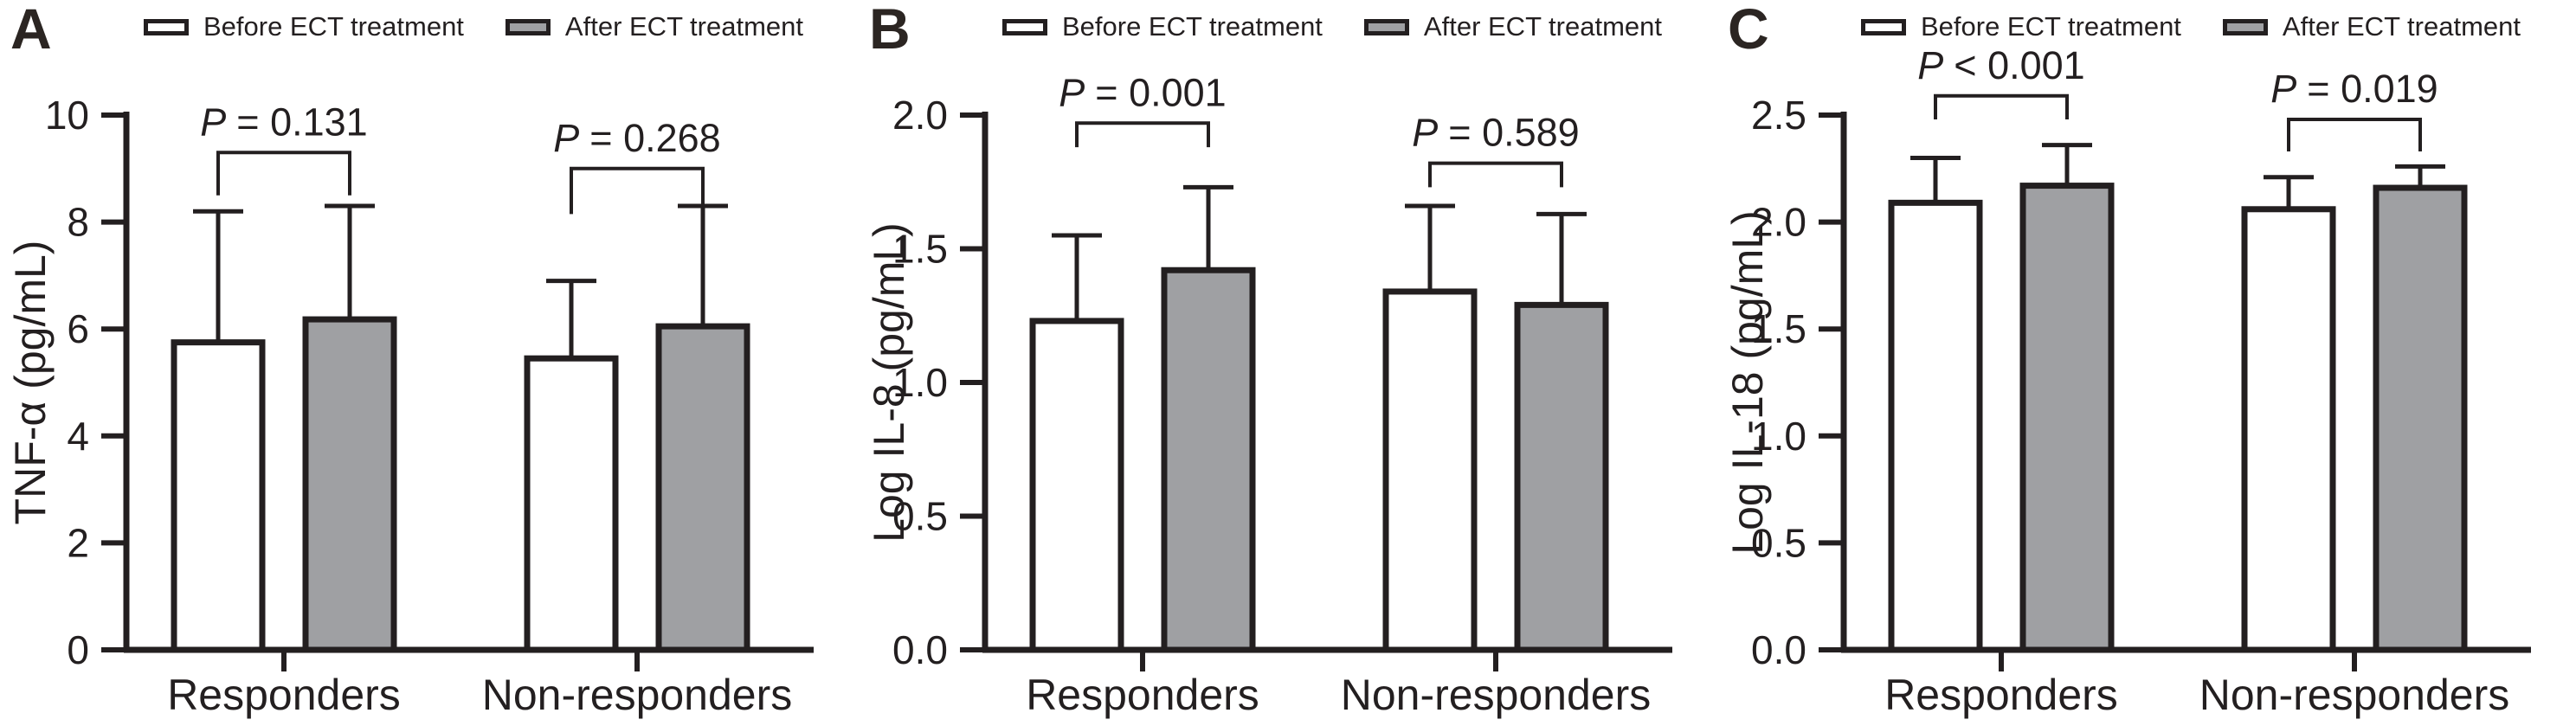 The width and height of the screenshot is (2576, 726). I want to click on y-tick-label: 2, so click(78, 542).